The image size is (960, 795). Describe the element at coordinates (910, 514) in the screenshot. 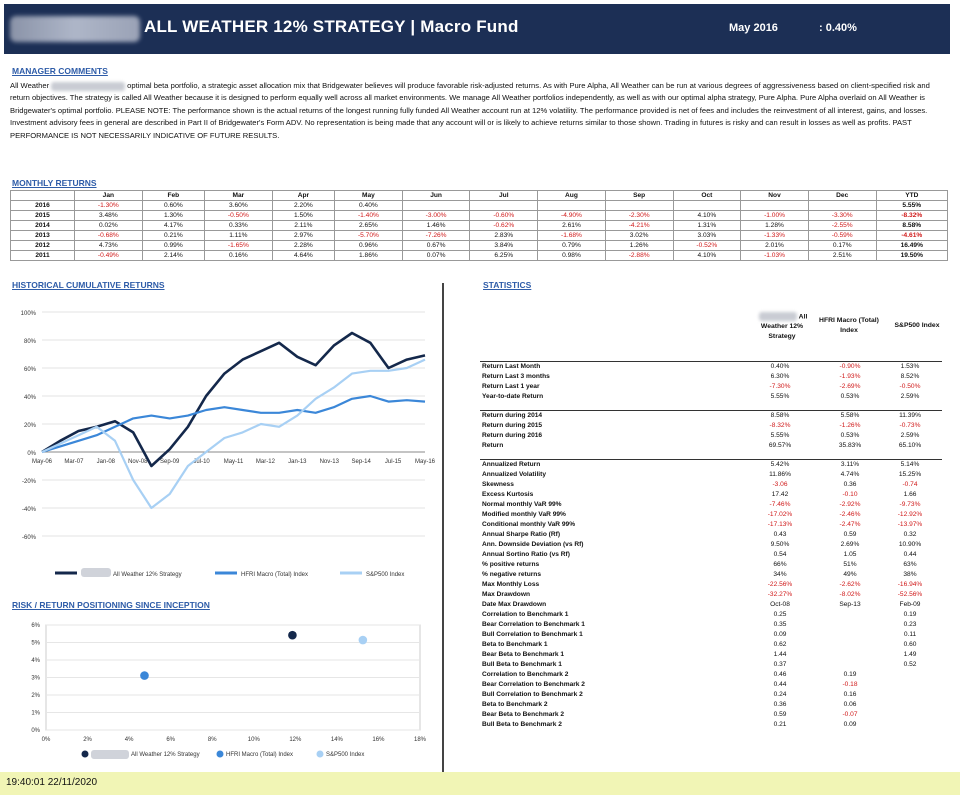

I see `stat-value: -12.92%` at that location.